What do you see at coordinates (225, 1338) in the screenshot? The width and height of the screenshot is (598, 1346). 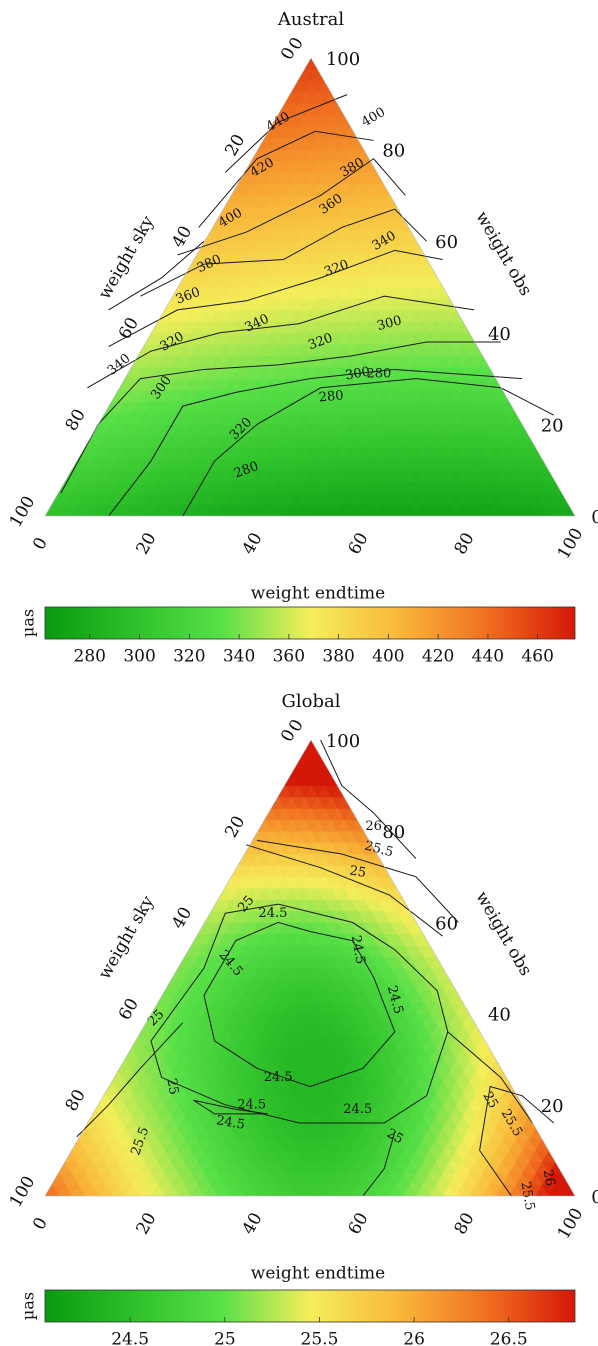 I see `colorbar-tick-label: 25` at bounding box center [225, 1338].